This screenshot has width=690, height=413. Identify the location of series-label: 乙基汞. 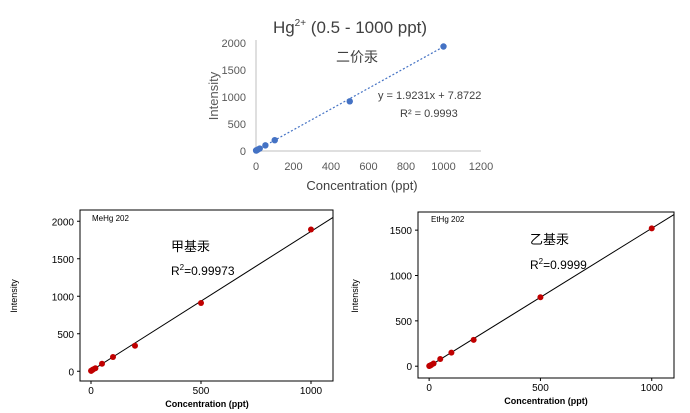
(549, 239).